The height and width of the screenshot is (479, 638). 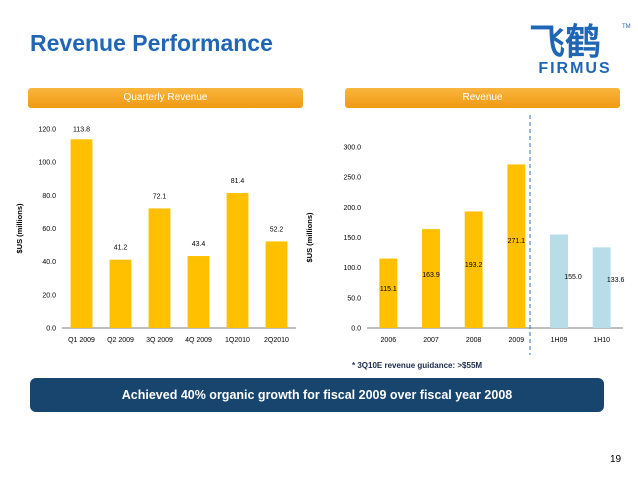 I want to click on svg-text: 飞鹤, so click(x=565, y=41).